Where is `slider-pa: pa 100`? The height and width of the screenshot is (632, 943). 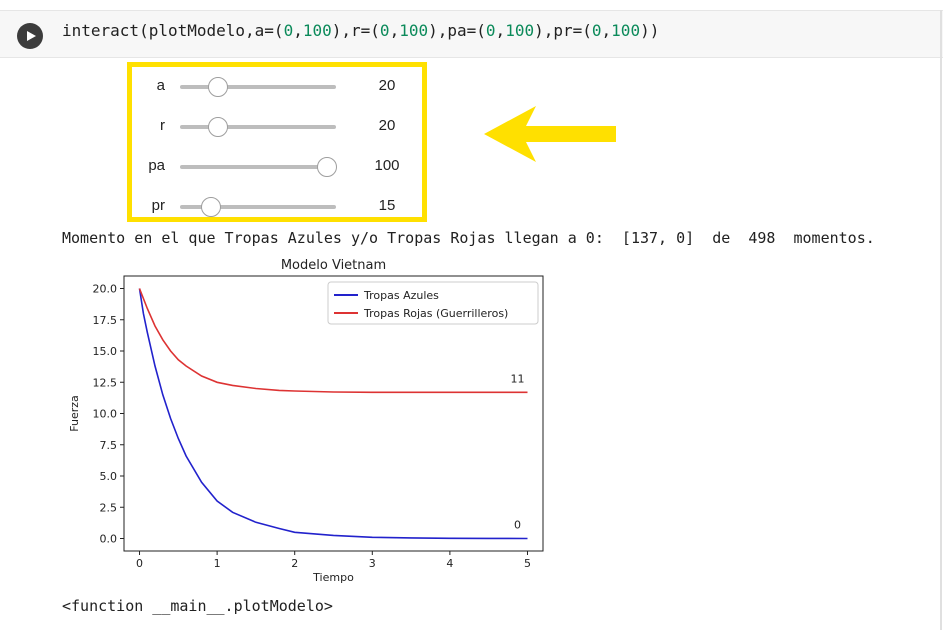
slider-pa: pa 100 is located at coordinates (277, 167).